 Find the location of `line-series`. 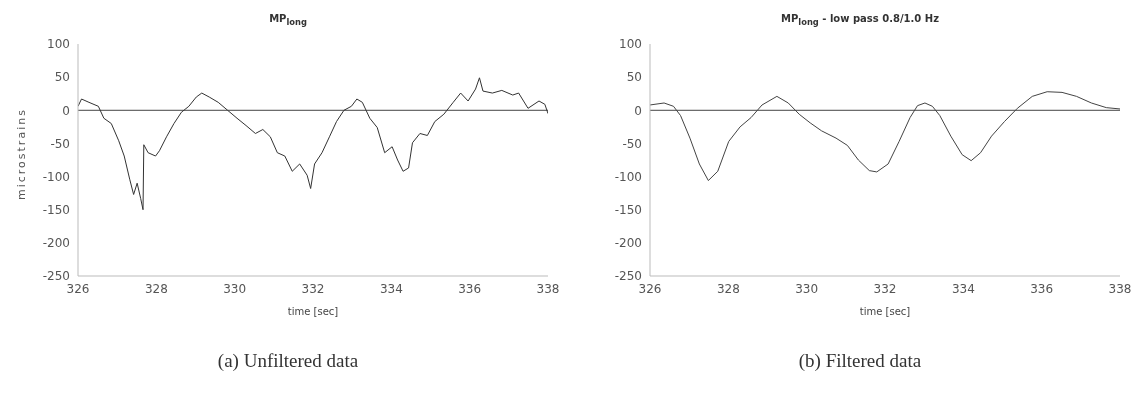

line-series is located at coordinates (313, 144).